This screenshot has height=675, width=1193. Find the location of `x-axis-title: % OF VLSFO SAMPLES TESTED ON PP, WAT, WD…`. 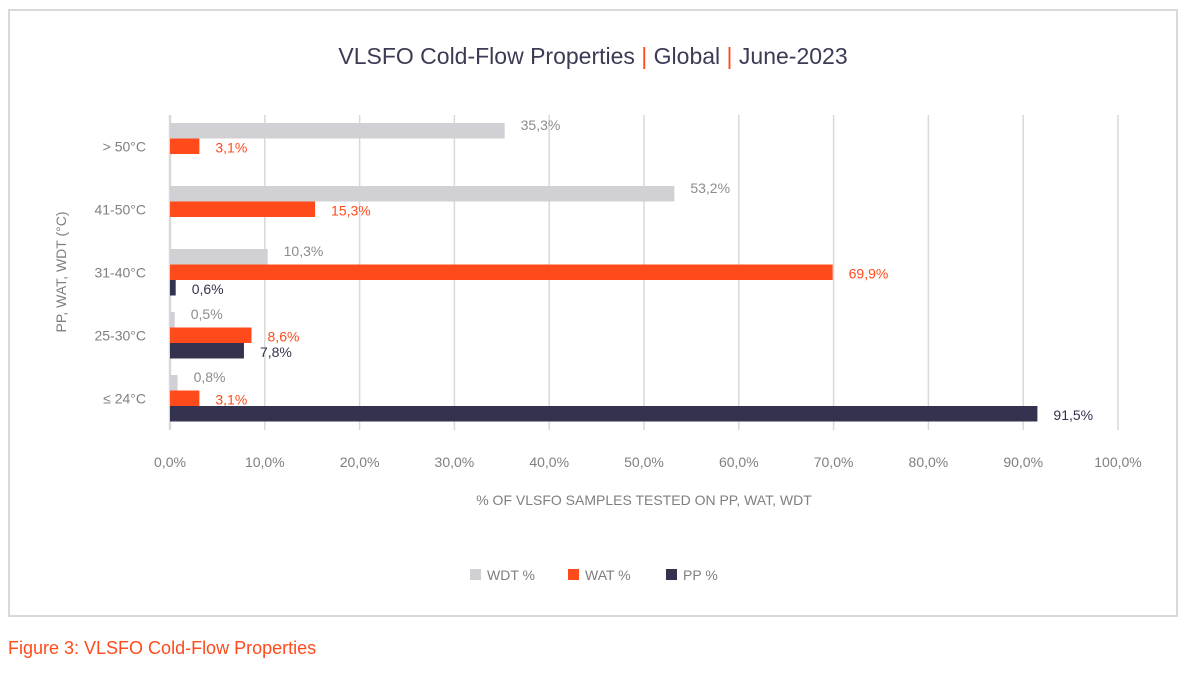

x-axis-title: % OF VLSFO SAMPLES TESTED ON PP, WAT, WD… is located at coordinates (644, 500).